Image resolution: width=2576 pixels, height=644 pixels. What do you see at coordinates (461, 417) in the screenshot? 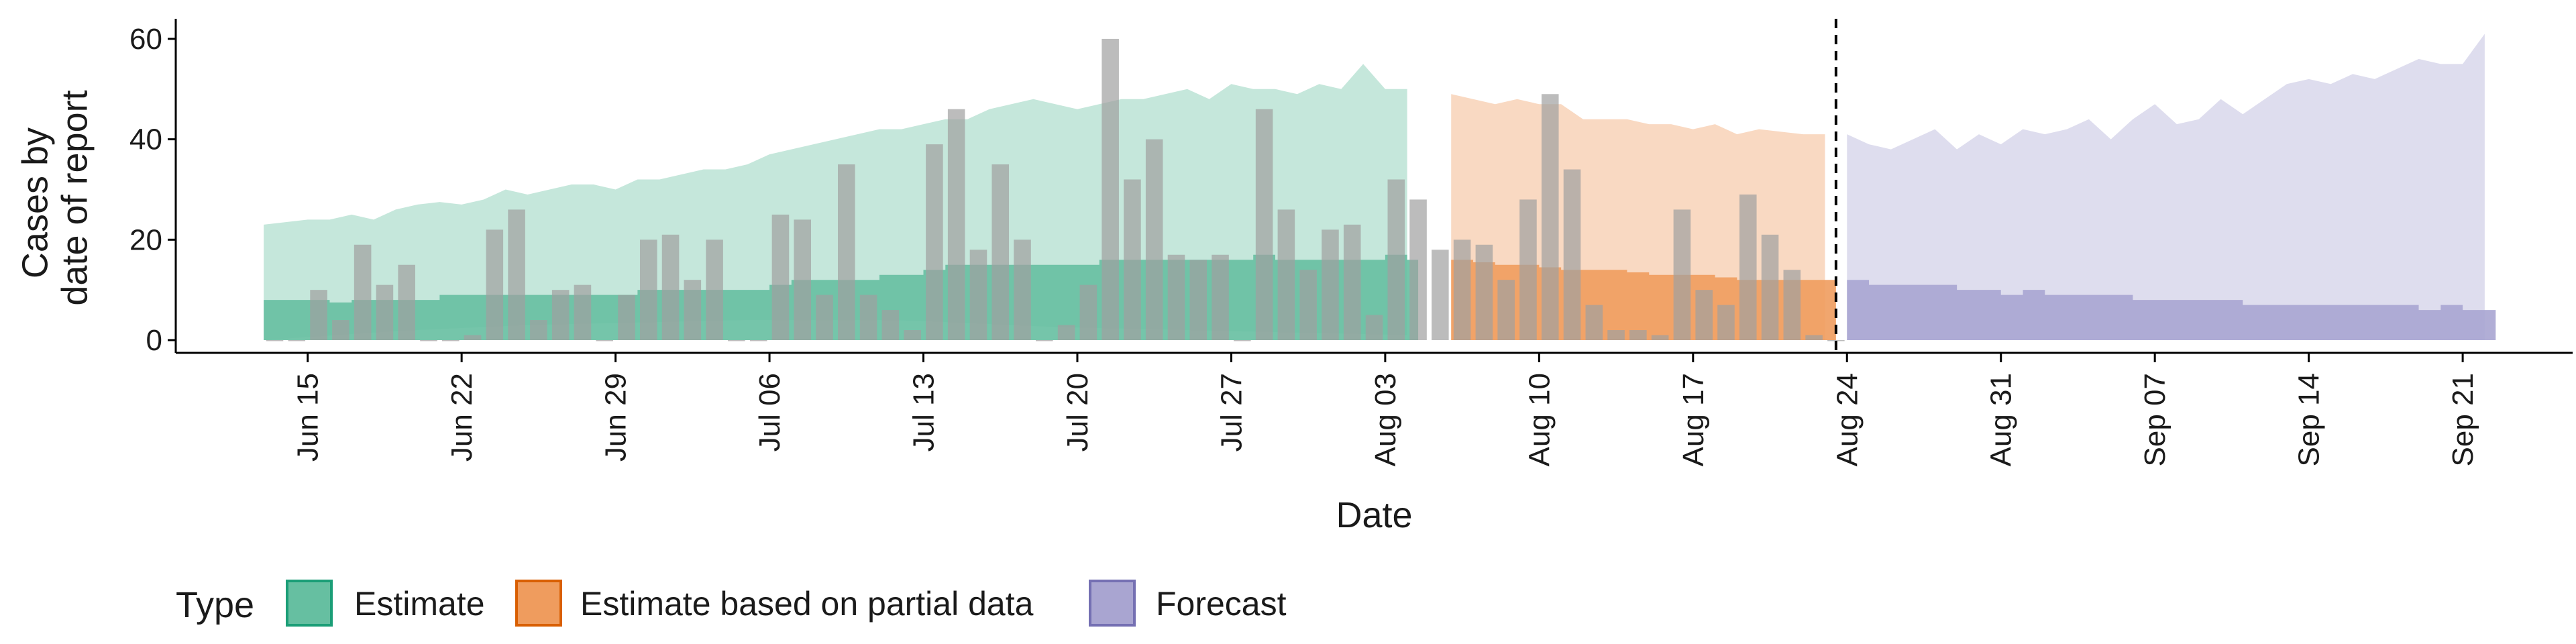
I see `x-tick-label: Jun 22` at bounding box center [461, 417].